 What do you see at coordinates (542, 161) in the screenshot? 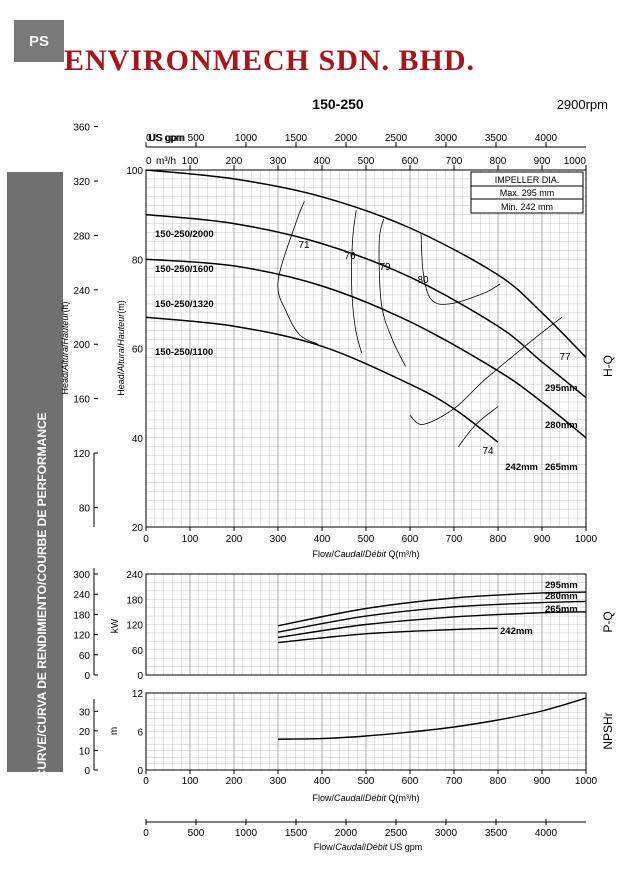
I see `m3h-top-tick-label: 900` at bounding box center [542, 161].